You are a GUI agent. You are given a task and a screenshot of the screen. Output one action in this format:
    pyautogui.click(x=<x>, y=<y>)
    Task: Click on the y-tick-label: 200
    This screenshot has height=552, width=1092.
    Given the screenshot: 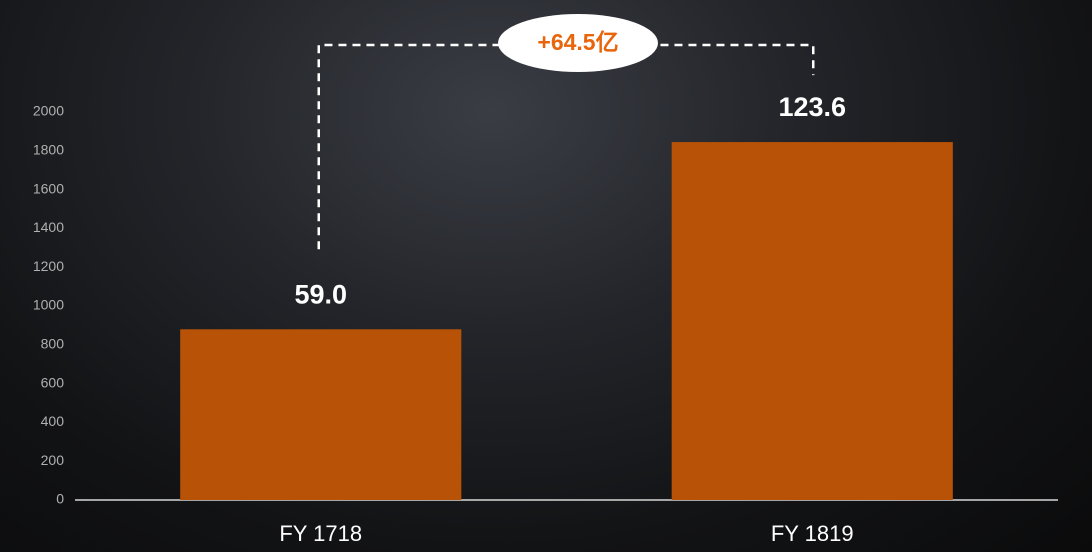 What is the action you would take?
    pyautogui.click(x=53, y=460)
    